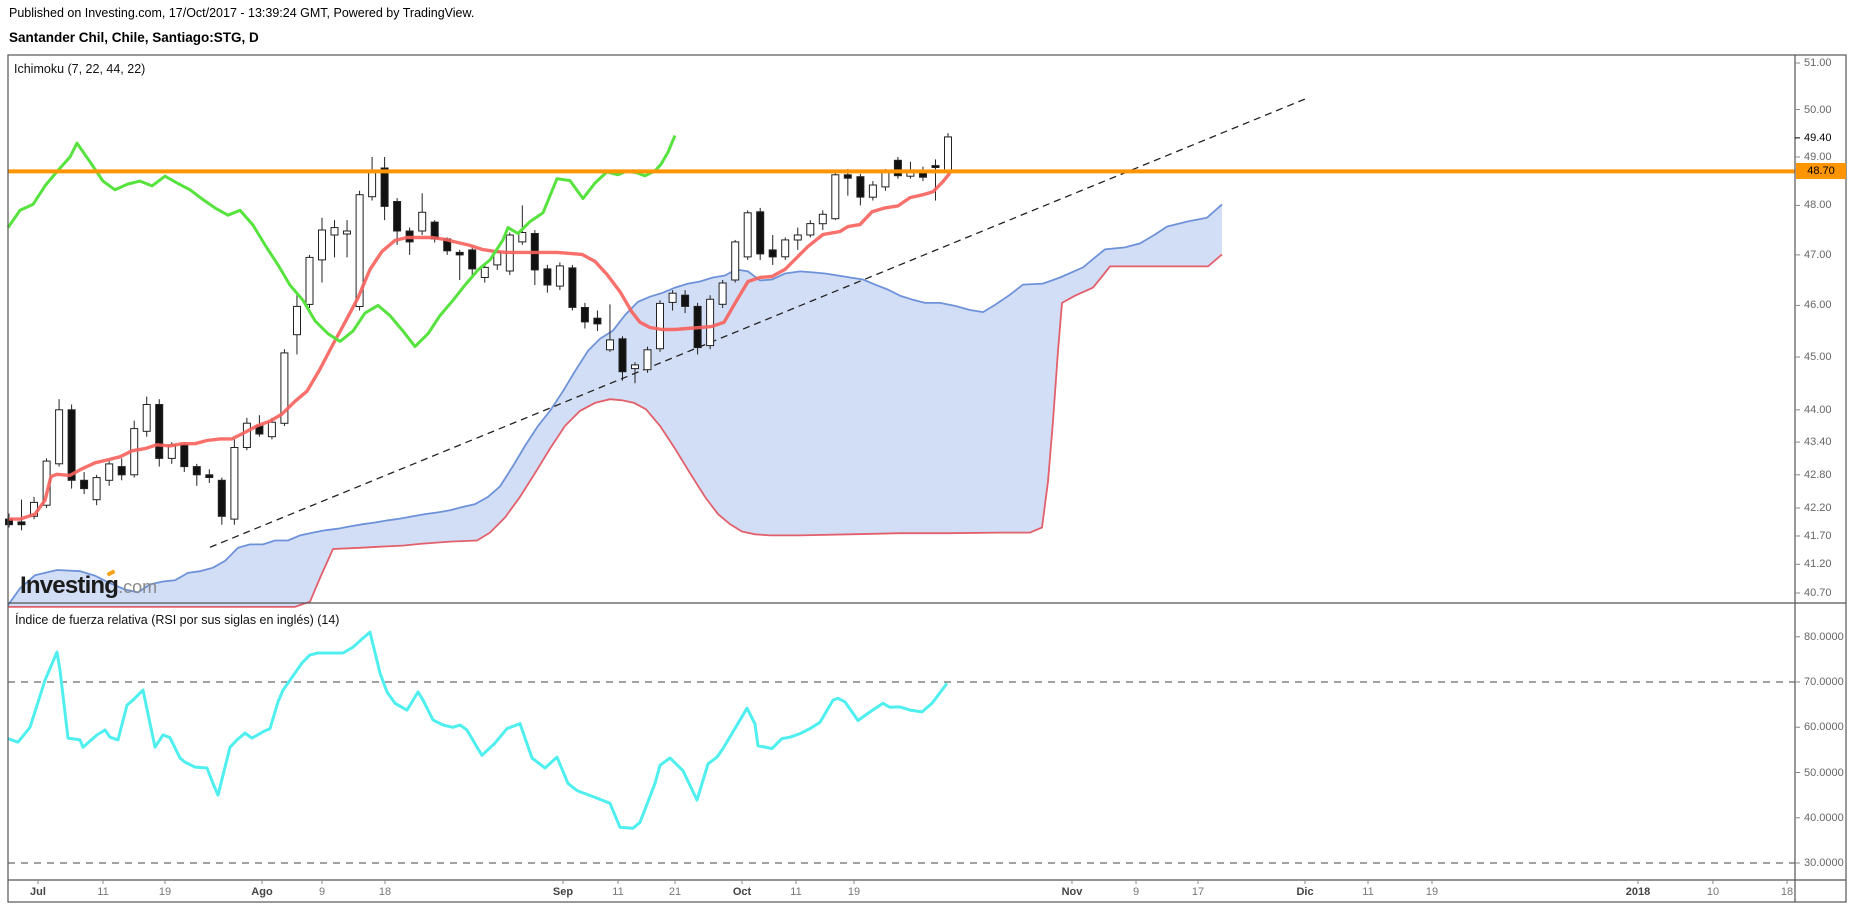 The height and width of the screenshot is (904, 1853). I want to click on logo-brand: Investing, so click(69, 585).